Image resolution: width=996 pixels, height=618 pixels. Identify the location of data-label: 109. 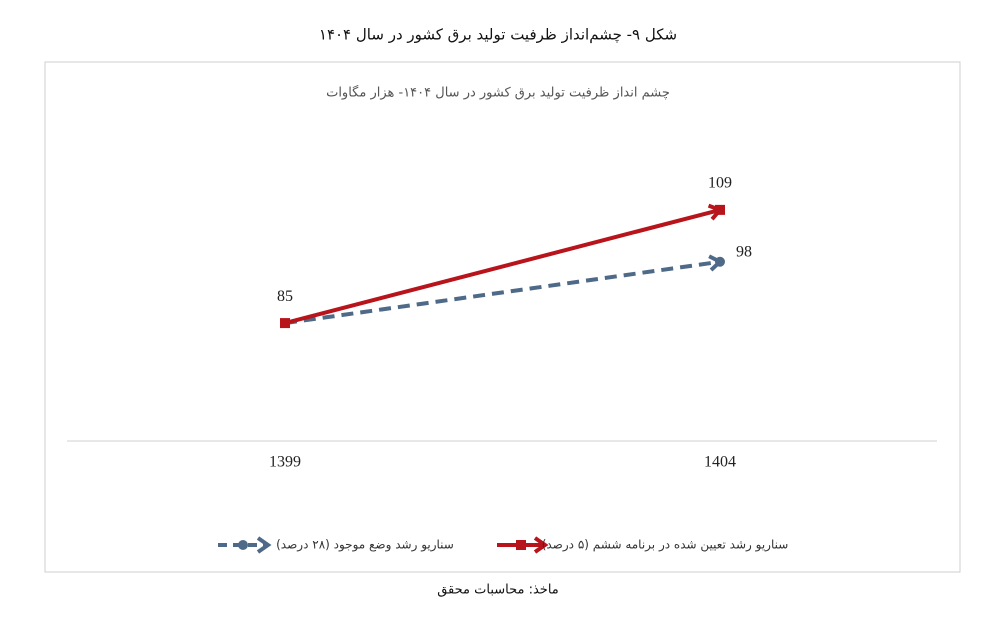
(720, 183).